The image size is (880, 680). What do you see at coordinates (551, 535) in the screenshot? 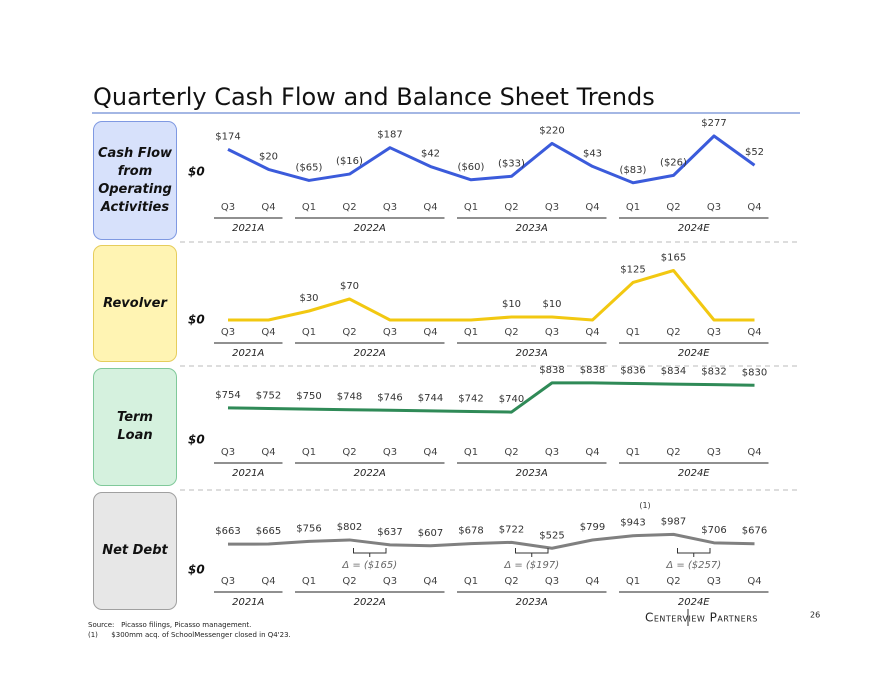
I see `value-label: $525` at bounding box center [551, 535].